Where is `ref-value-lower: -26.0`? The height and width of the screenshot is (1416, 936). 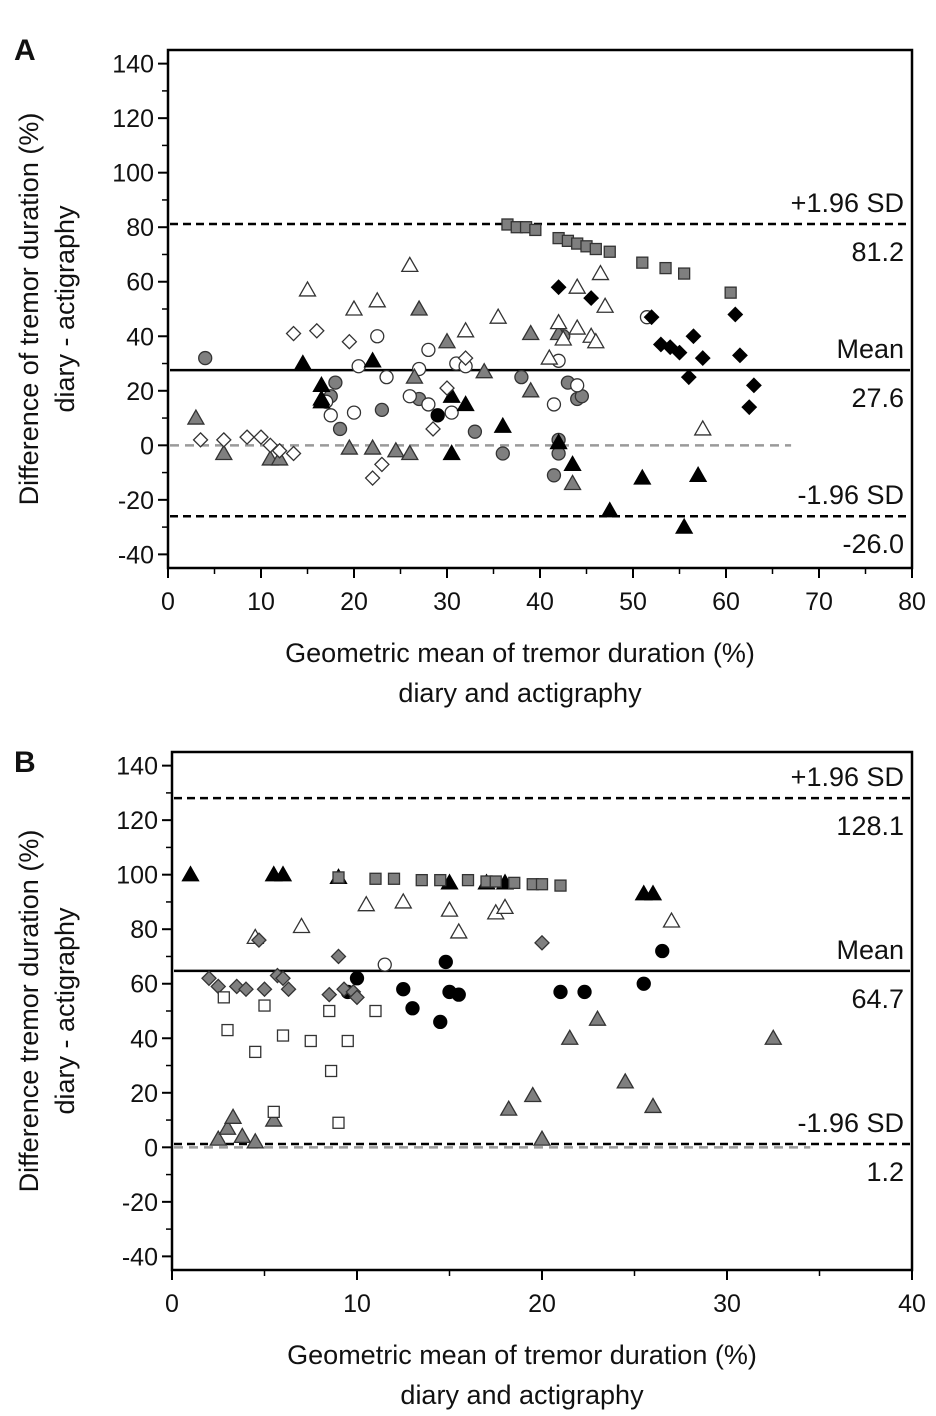 ref-value-lower: -26.0 is located at coordinates (873, 544).